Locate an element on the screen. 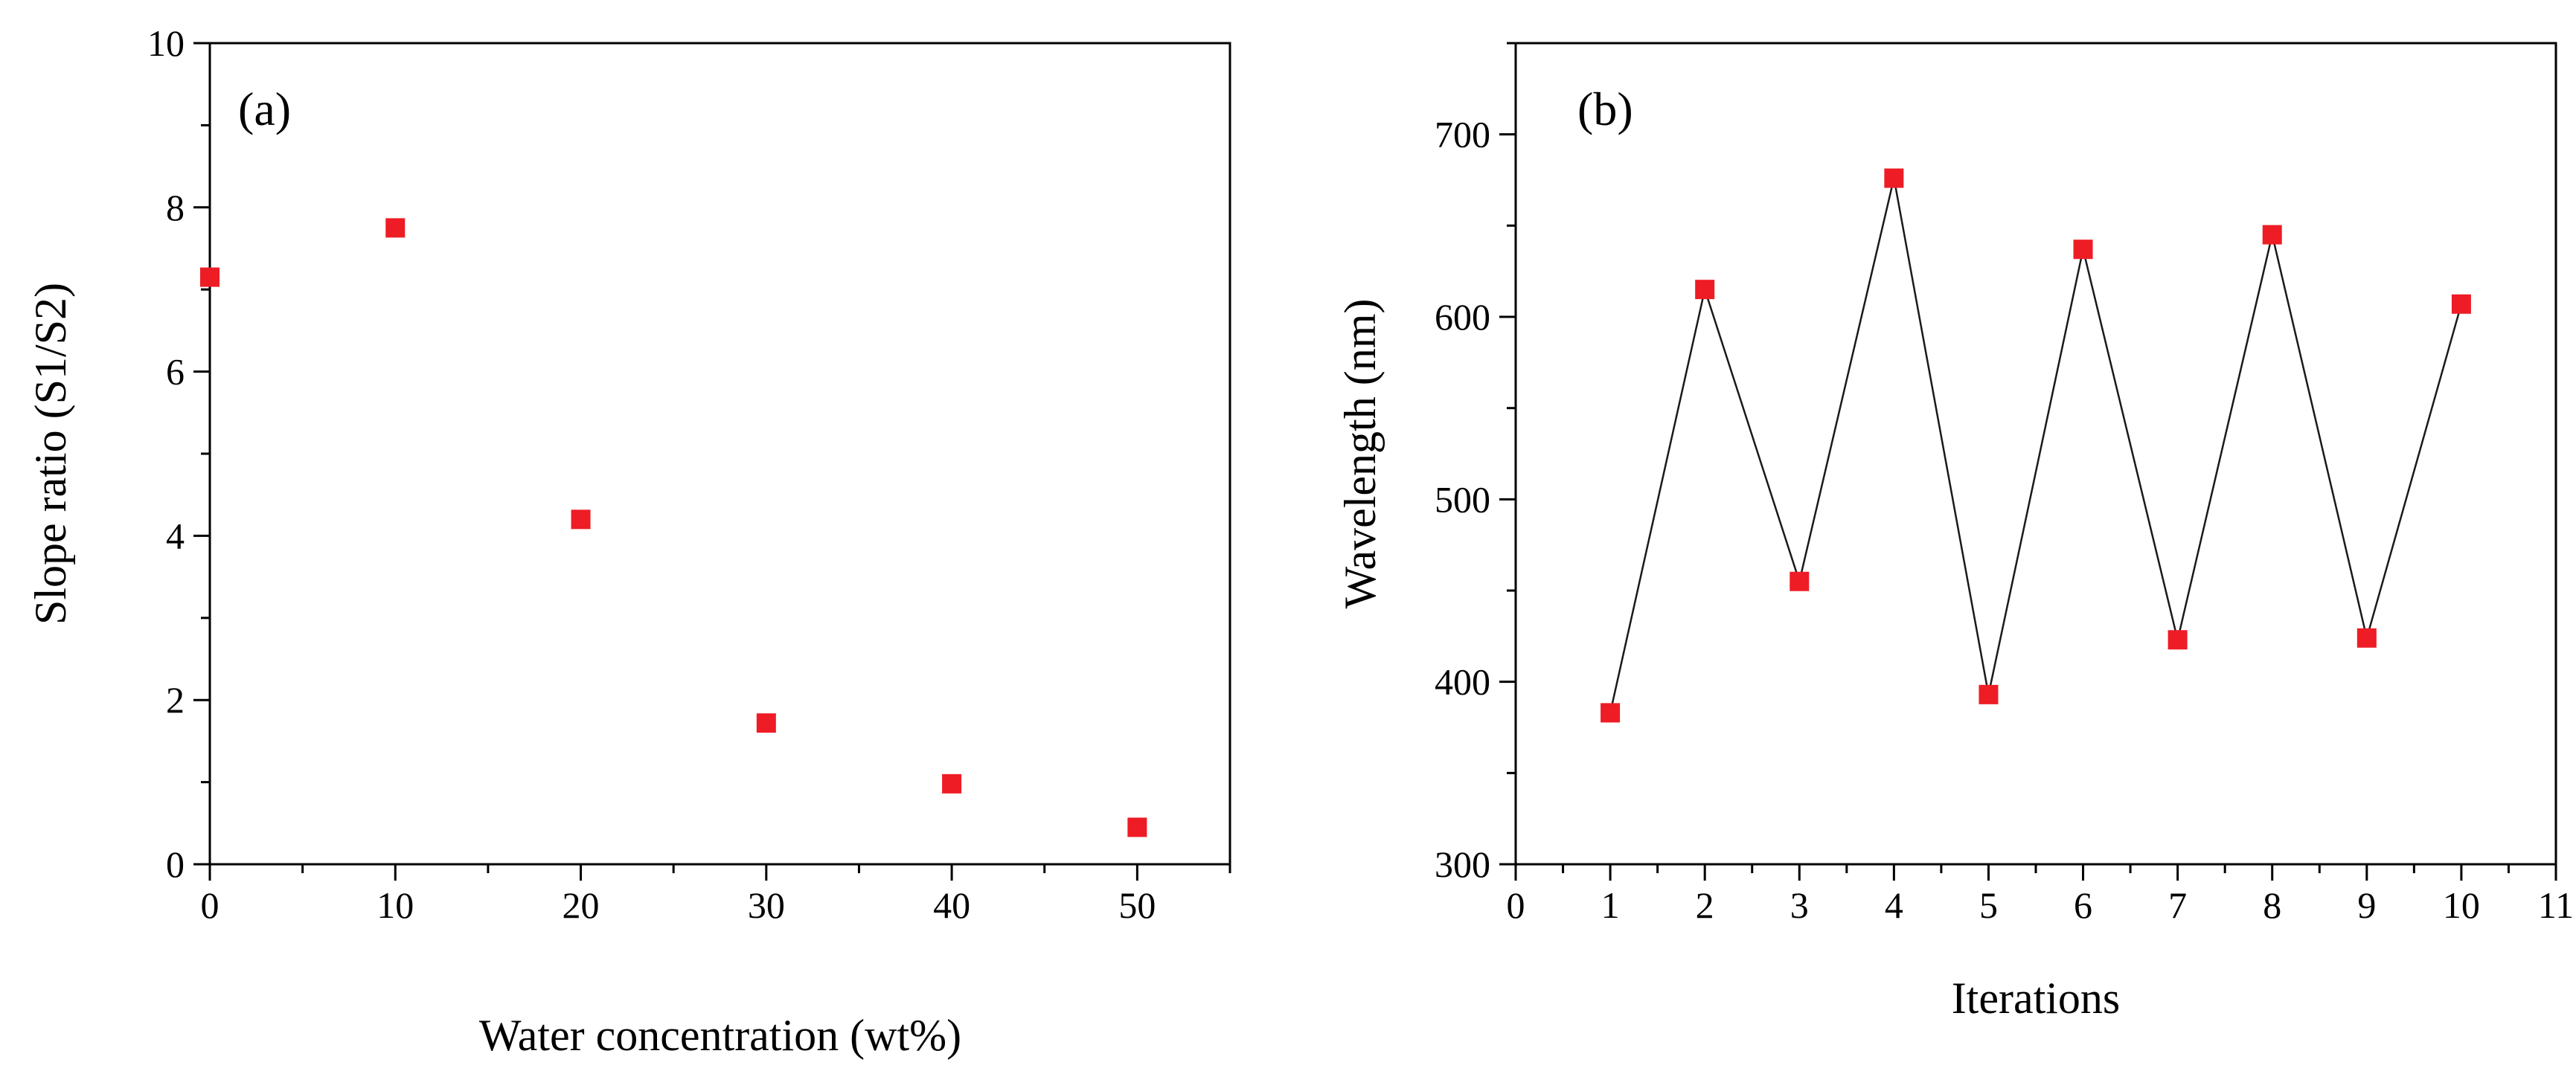  panel-b-y-tick-label: 700 is located at coordinates (1463, 134).